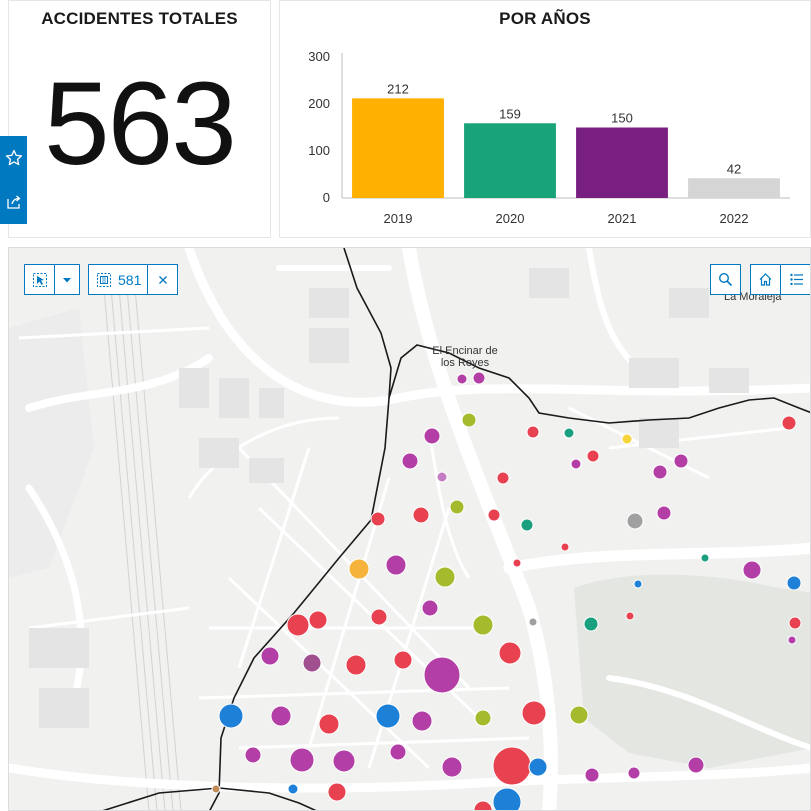 The image size is (811, 811). I want to click on map-label-encinar: El Encinar de los Reyes, so click(465, 357).